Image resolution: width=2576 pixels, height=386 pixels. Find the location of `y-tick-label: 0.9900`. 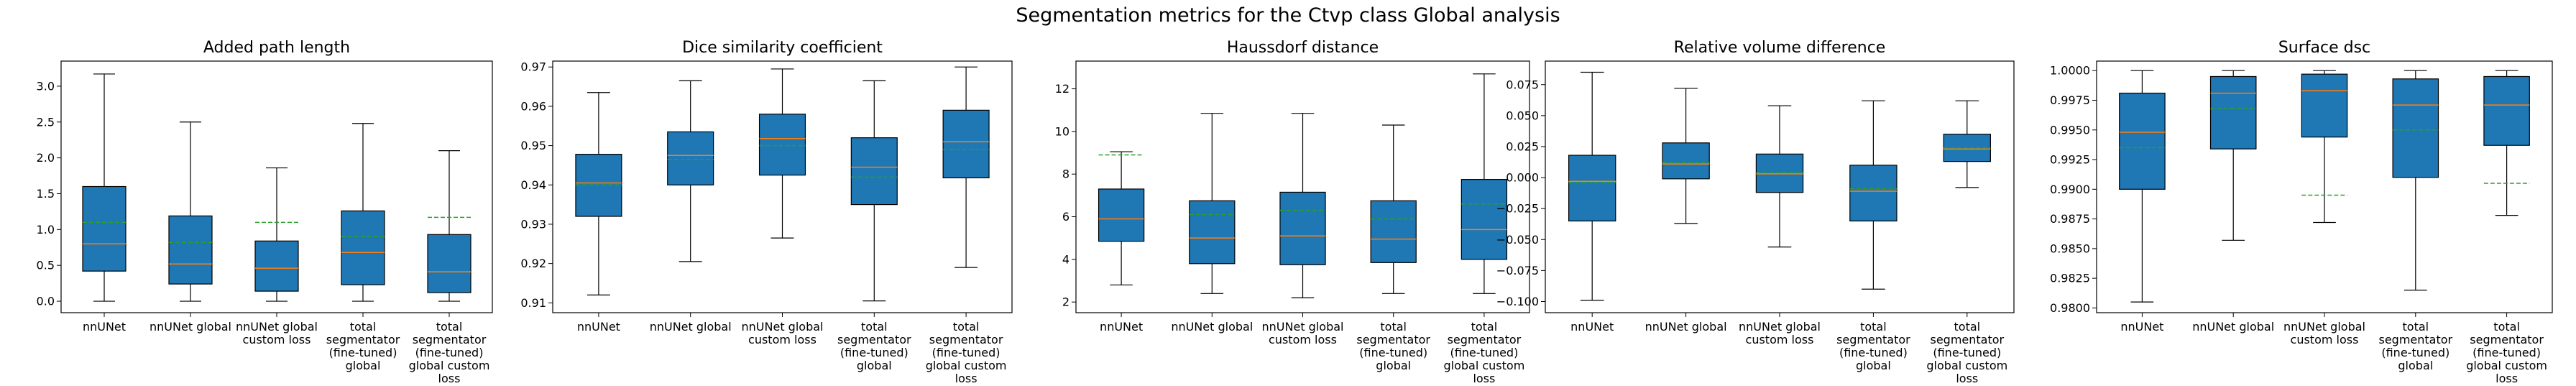

y-tick-label: 0.9900 is located at coordinates (2070, 190).